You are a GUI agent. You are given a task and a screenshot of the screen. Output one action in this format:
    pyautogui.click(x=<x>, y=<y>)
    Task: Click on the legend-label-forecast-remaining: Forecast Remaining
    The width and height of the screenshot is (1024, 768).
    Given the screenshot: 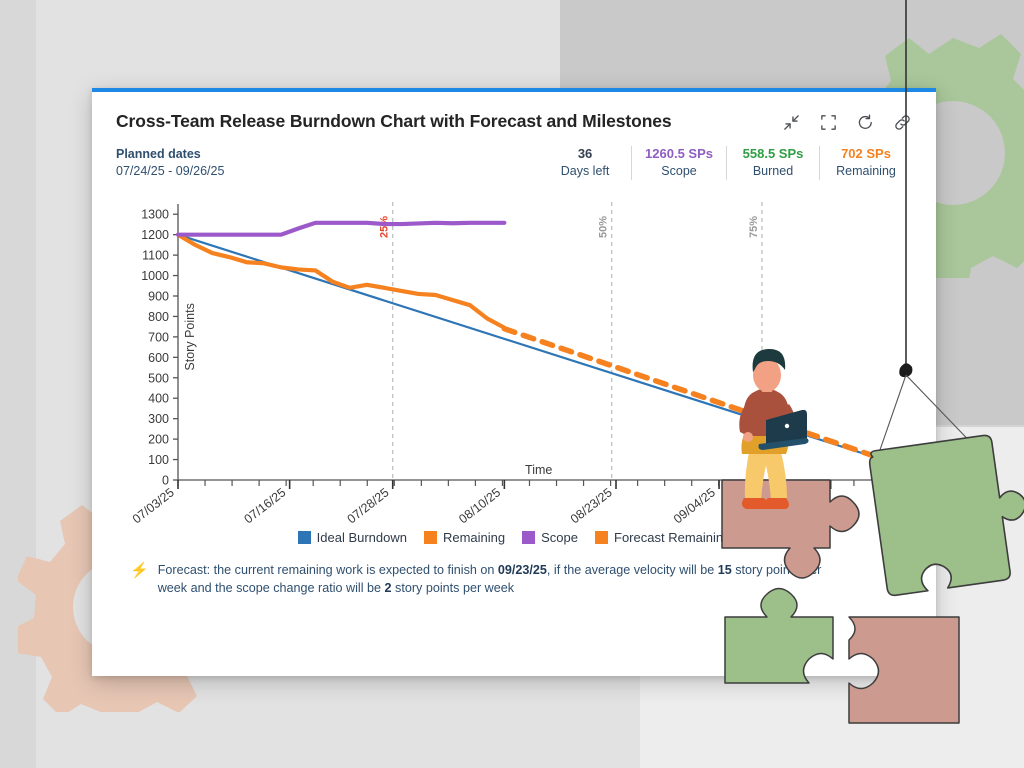 What is the action you would take?
    pyautogui.click(x=672, y=537)
    